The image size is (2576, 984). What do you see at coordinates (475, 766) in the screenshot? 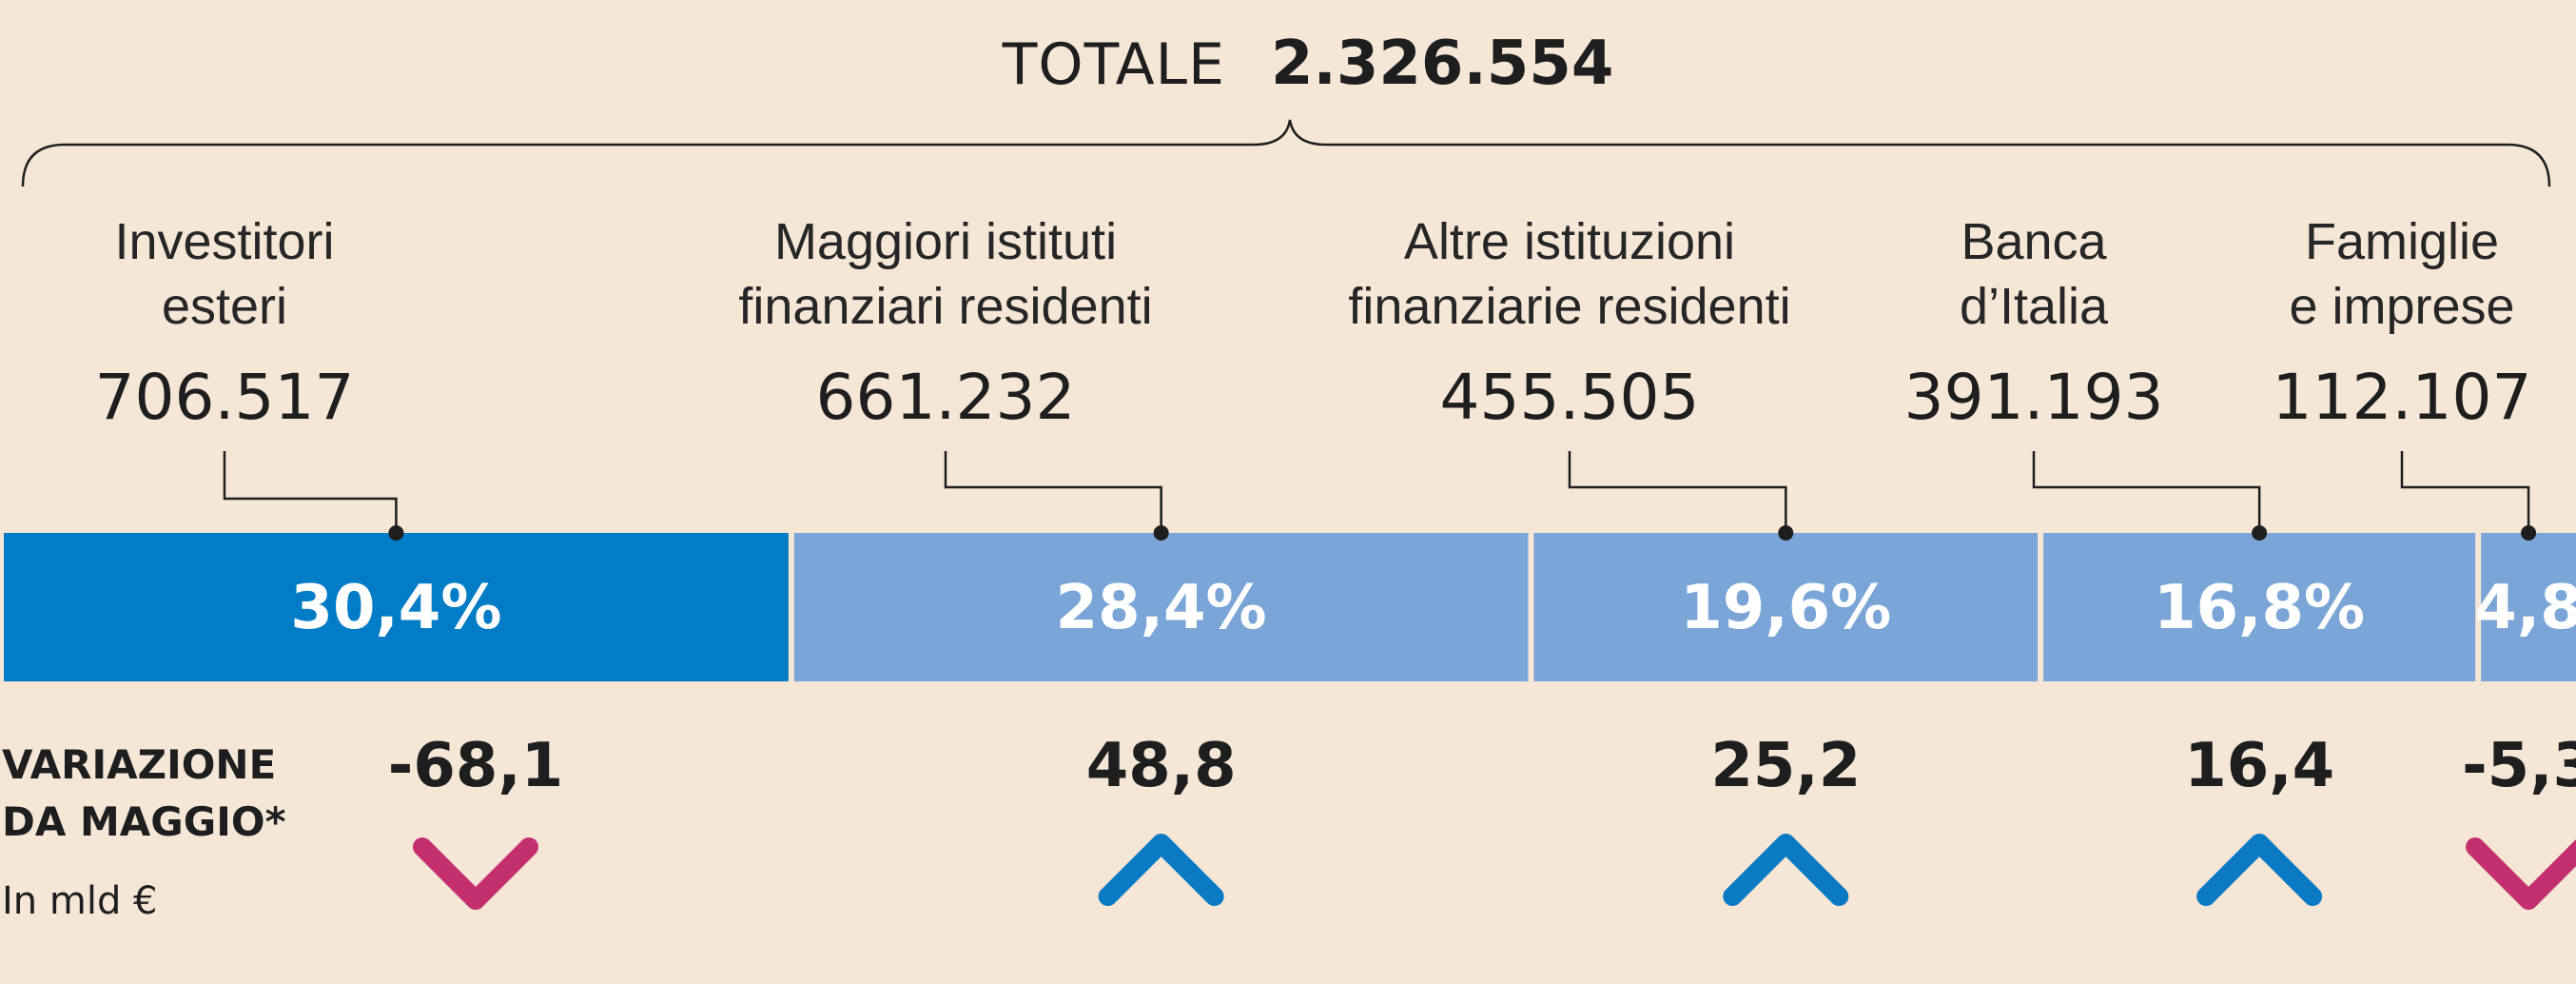
I see `change-label-1: -68,1` at bounding box center [475, 766].